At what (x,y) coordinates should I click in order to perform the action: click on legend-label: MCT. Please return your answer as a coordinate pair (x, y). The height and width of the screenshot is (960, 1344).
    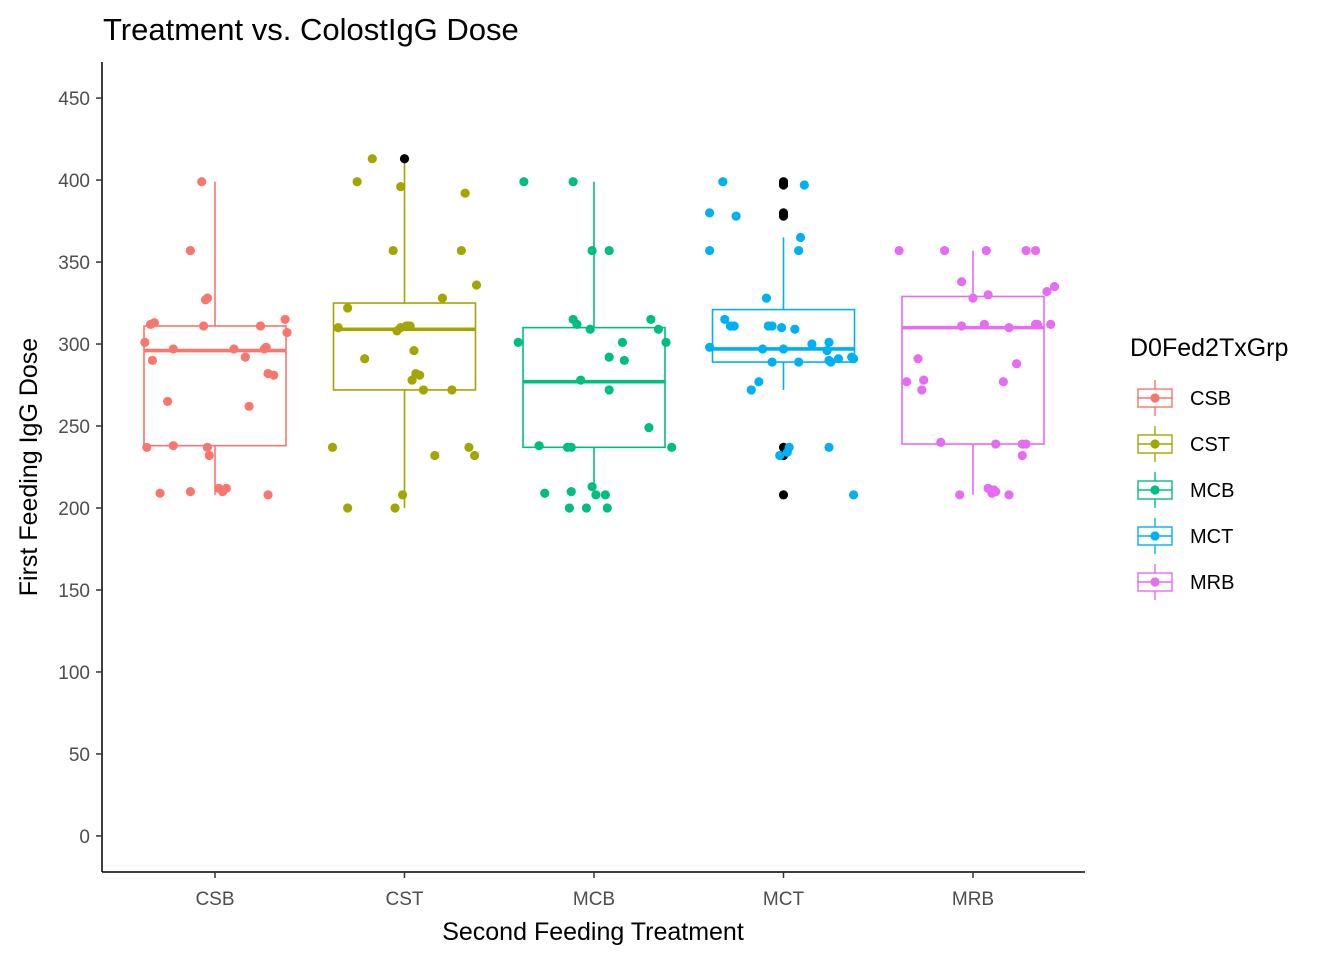
    Looking at the image, I should click on (1211, 537).